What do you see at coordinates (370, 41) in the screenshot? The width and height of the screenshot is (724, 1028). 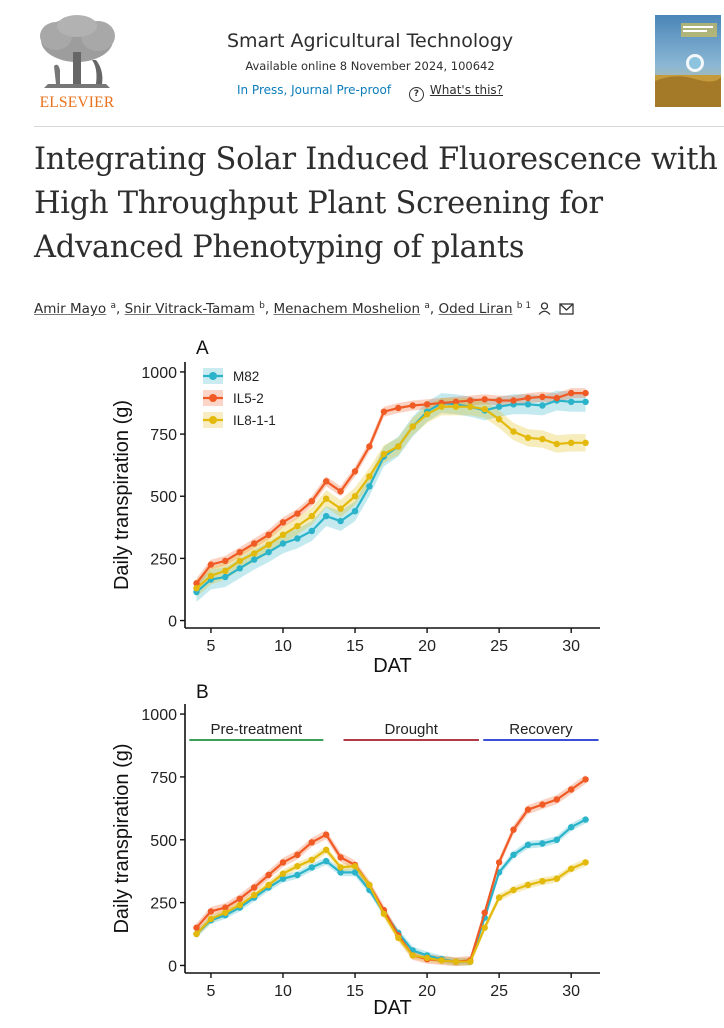 I see `journal-title: Smart Agricultural Technology` at bounding box center [370, 41].